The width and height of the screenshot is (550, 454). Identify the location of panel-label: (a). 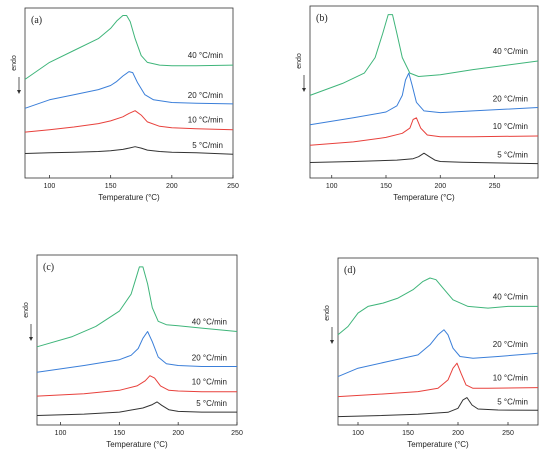
(36, 20).